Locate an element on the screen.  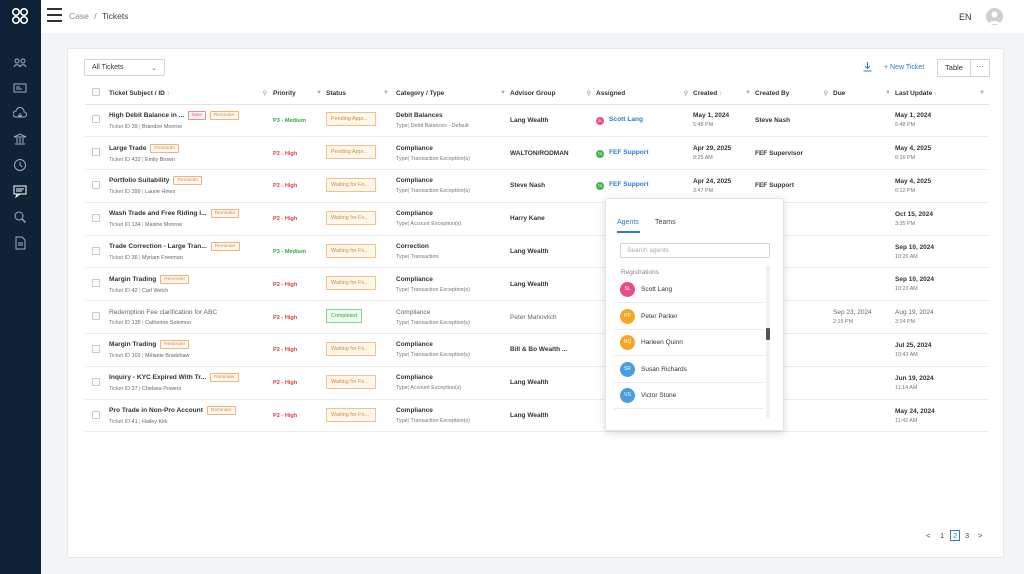
header-status: Status ▼ is located at coordinates (361, 94).